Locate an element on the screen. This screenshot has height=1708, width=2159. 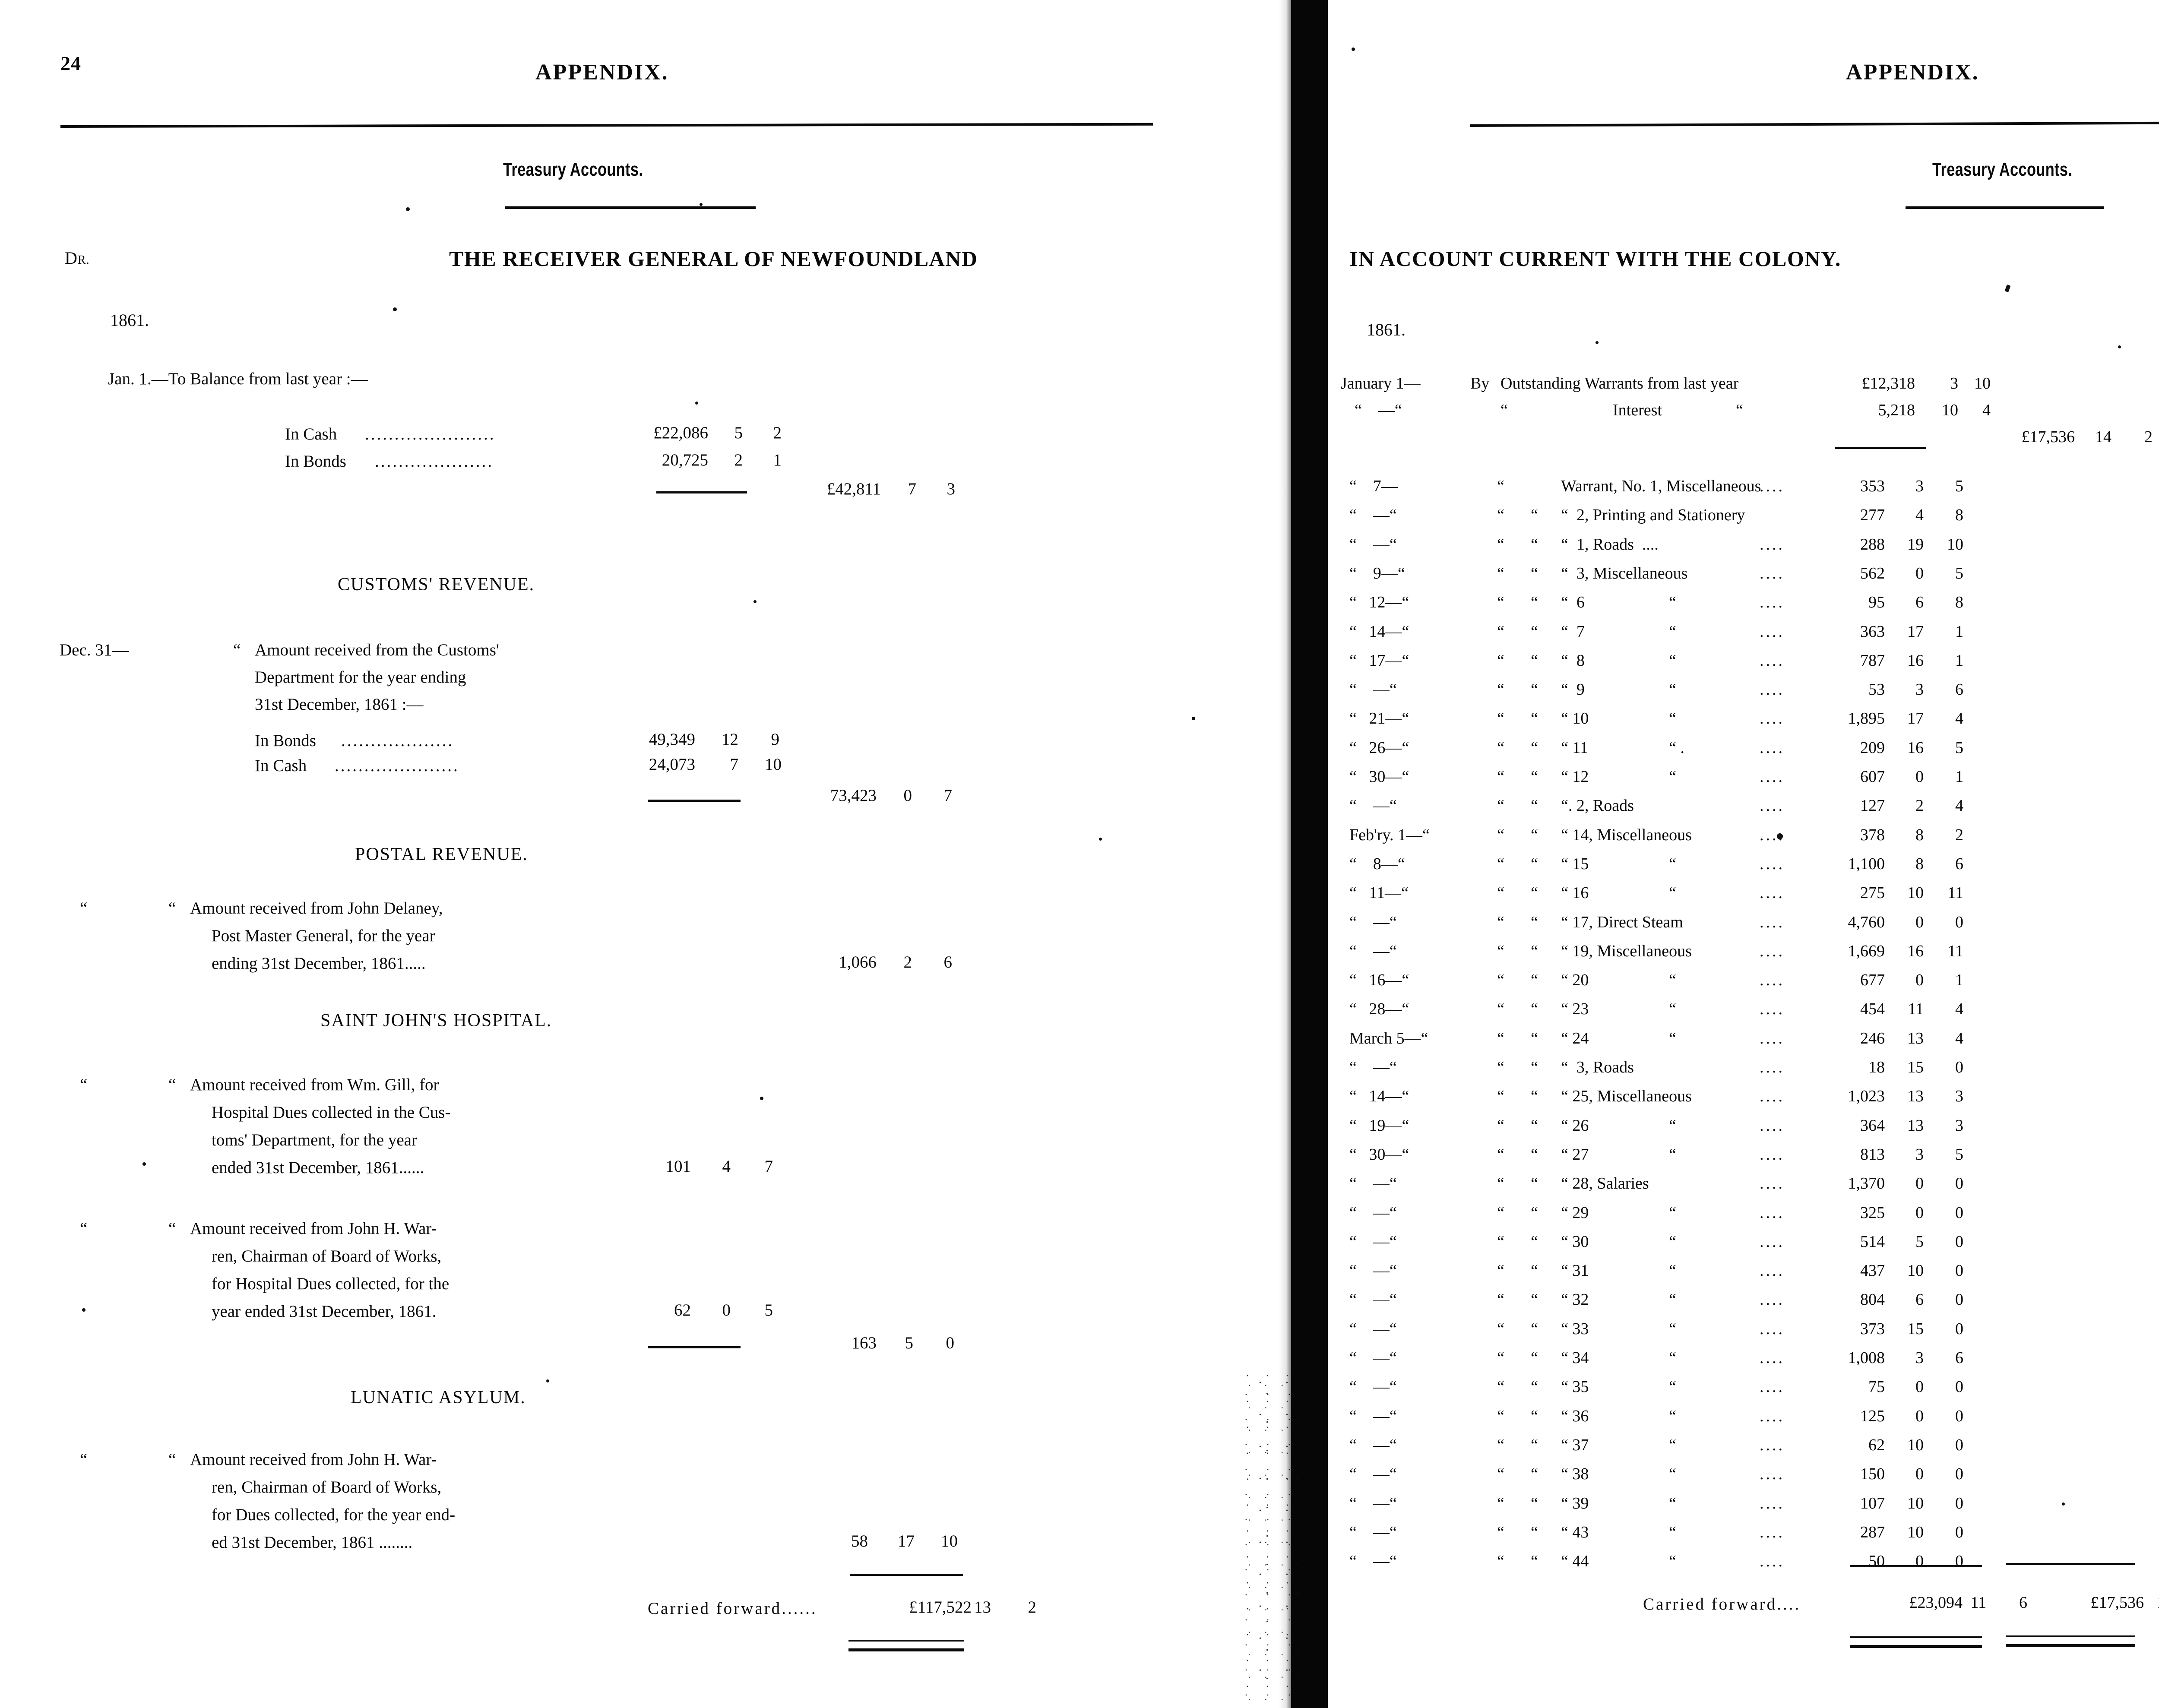
ledger-row-shillings: 17 is located at coordinates (1915, 631).